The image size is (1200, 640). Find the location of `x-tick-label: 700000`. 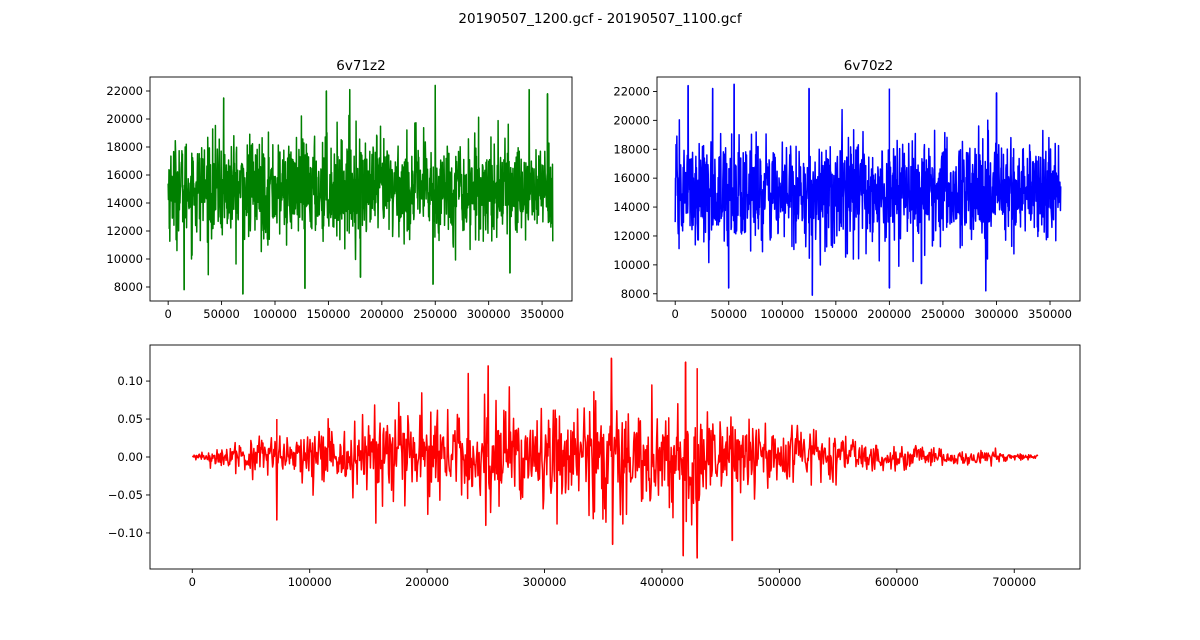

x-tick-label: 700000 is located at coordinates (1014, 582).